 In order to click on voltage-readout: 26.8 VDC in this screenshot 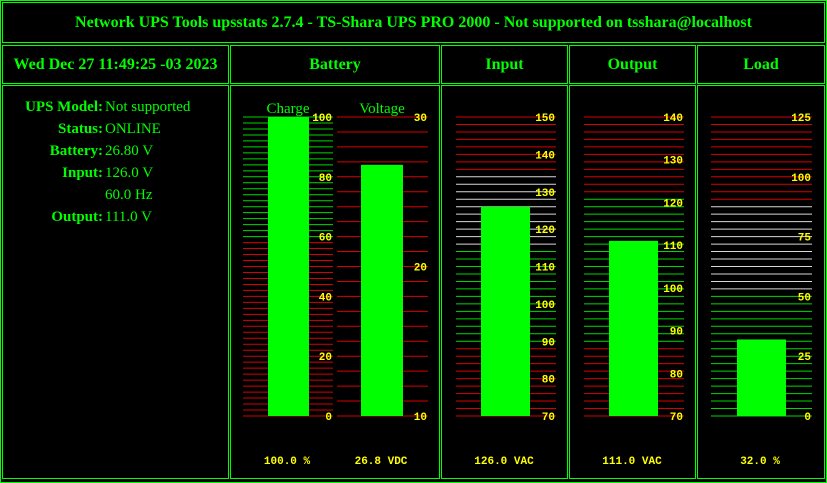, I will do `click(381, 462)`.